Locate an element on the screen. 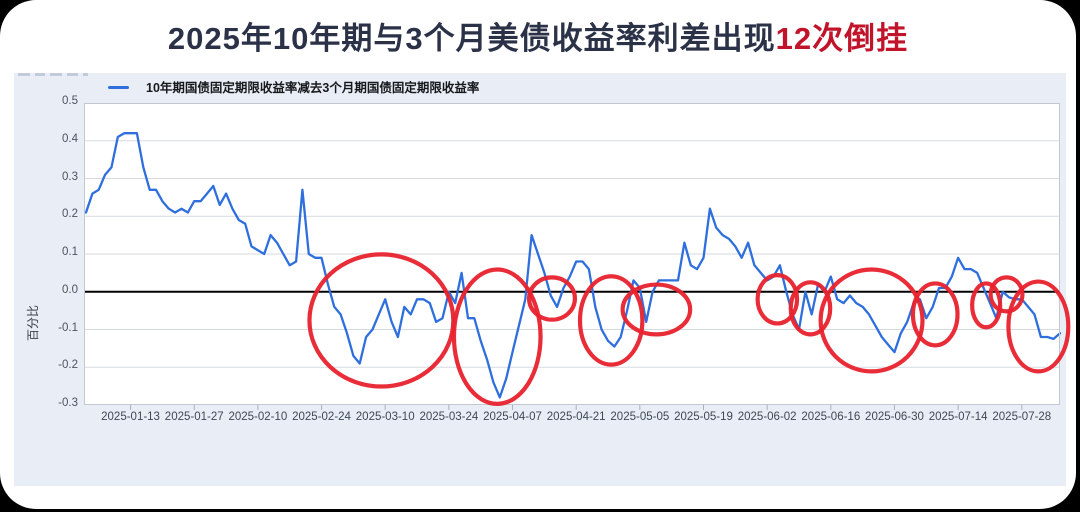 The width and height of the screenshot is (1080, 512). x-tick-label: 2025-01-27 is located at coordinates (194, 417).